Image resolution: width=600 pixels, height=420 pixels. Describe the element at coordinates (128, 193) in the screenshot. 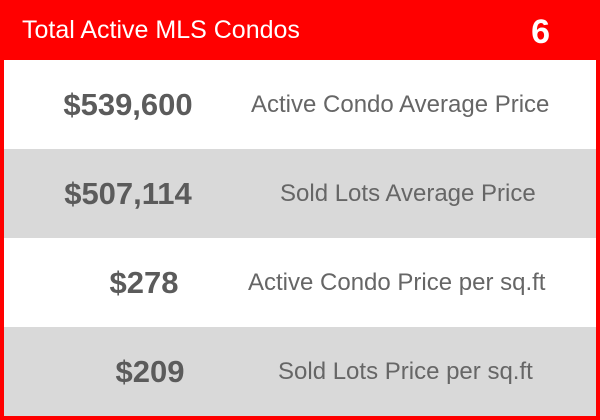

I see `stat-value: $507,114` at that location.